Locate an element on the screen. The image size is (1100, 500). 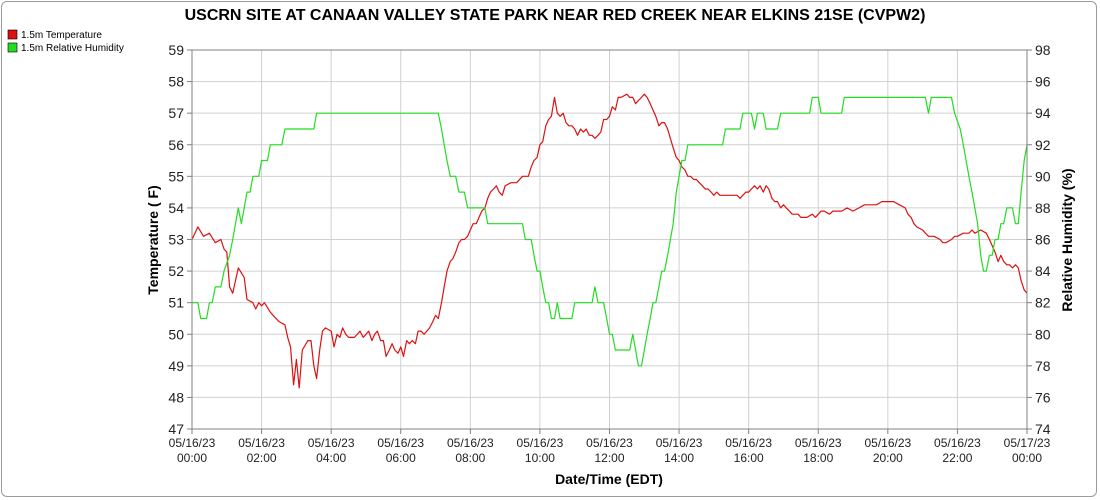
y-left-tick-label: 49 is located at coordinates (176, 366).